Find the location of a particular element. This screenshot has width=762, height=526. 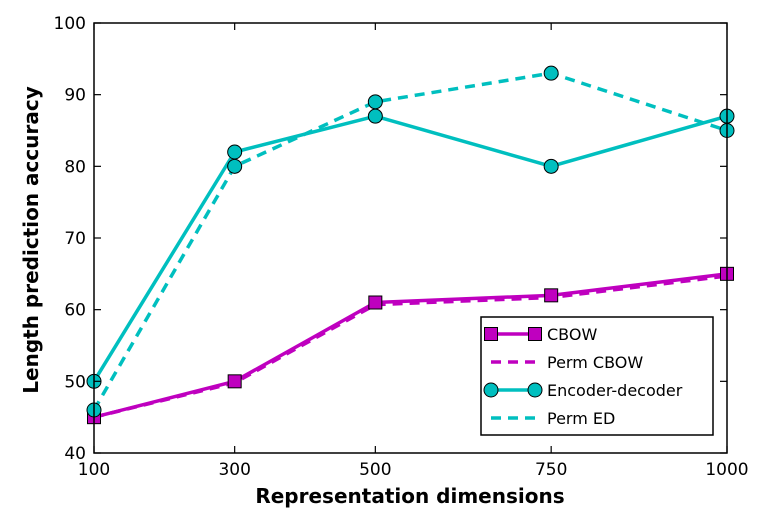

legend-label-perm-cbow: Perm CBOW is located at coordinates (595, 362).